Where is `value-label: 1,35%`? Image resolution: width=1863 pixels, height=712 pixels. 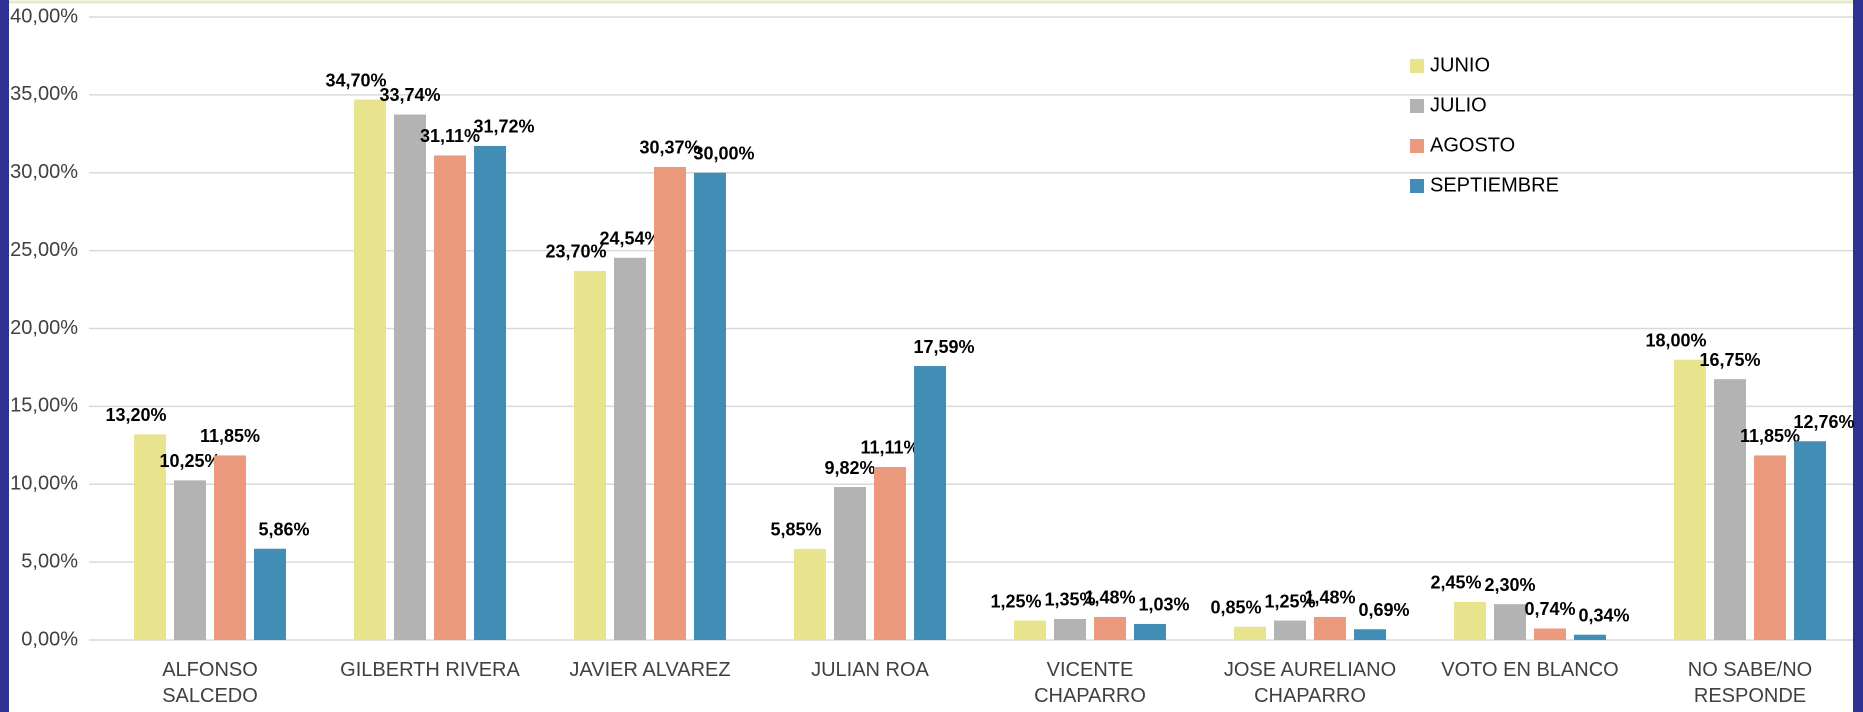 value-label: 1,35% is located at coordinates (1069, 600).